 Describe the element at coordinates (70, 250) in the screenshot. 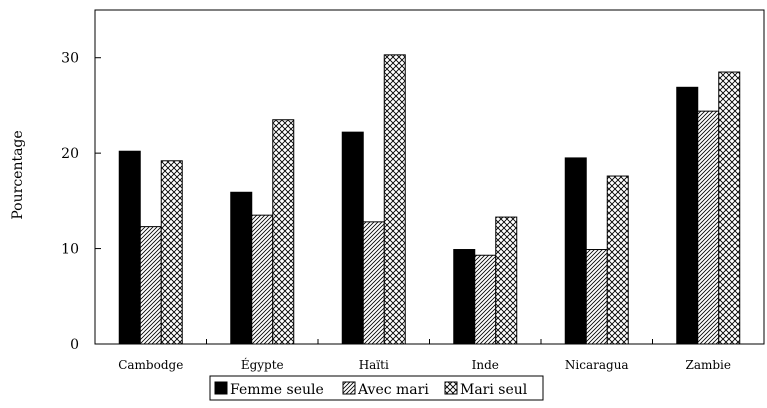

I see `y-tick-label: 10` at that location.